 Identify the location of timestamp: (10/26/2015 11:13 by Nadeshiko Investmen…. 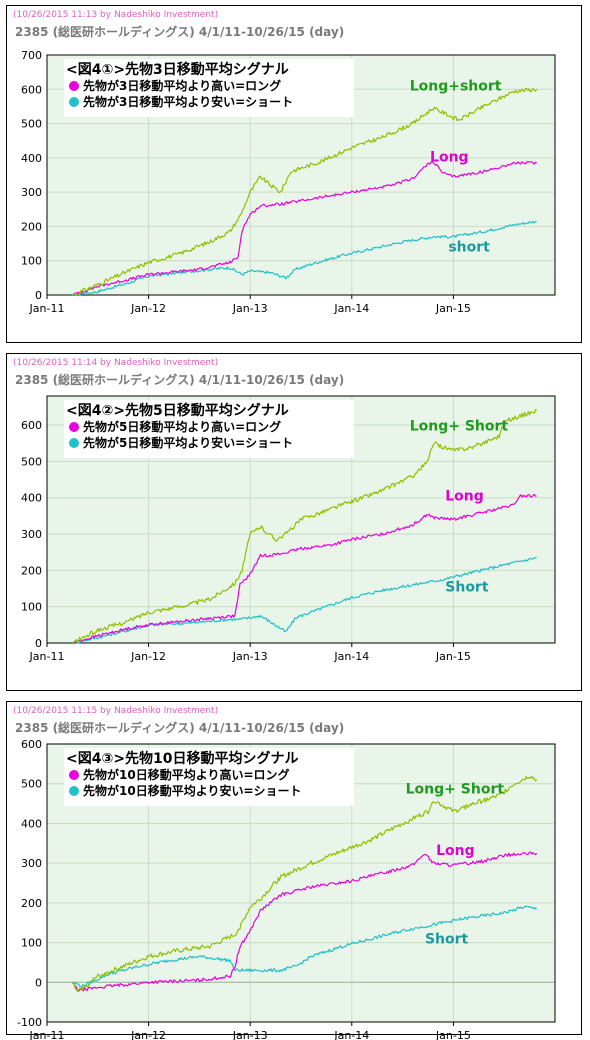
(116, 15).